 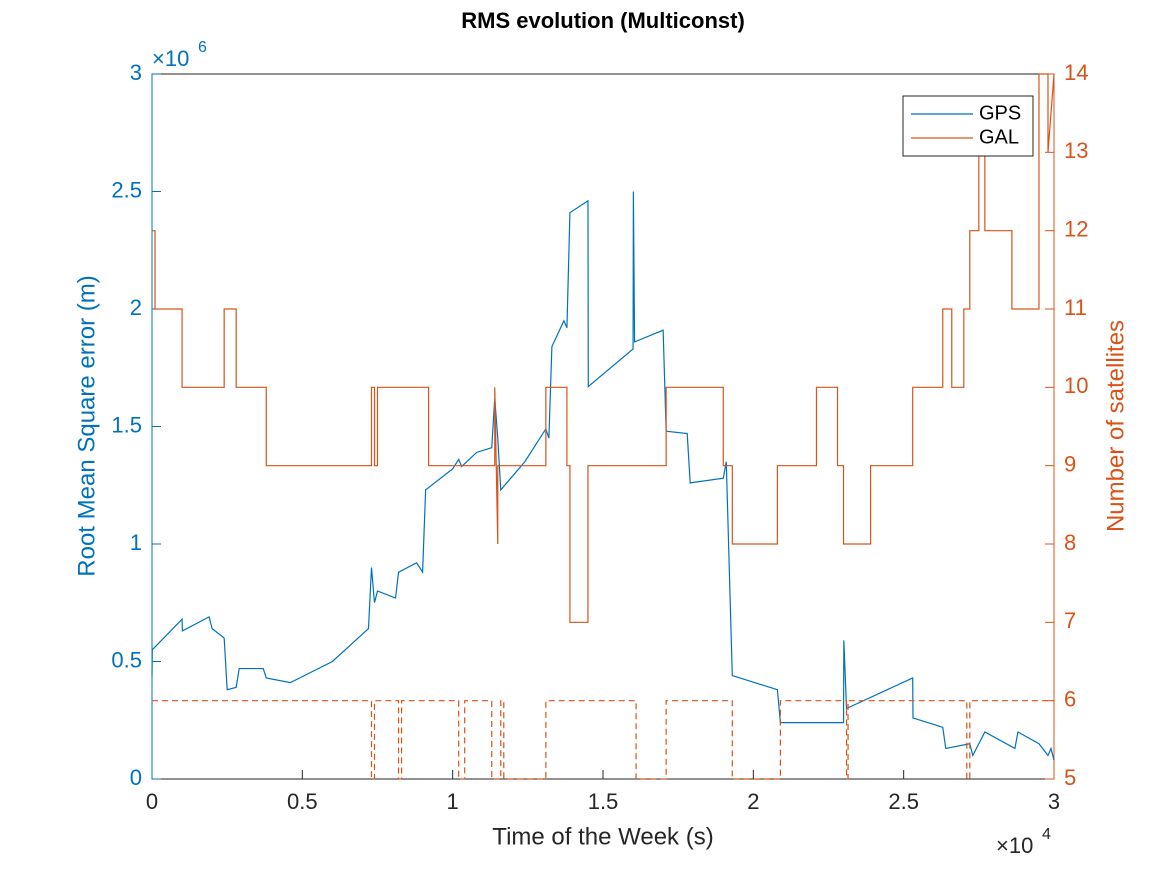 What do you see at coordinates (1000, 113) in the screenshot?
I see `legend-label: GPS` at bounding box center [1000, 113].